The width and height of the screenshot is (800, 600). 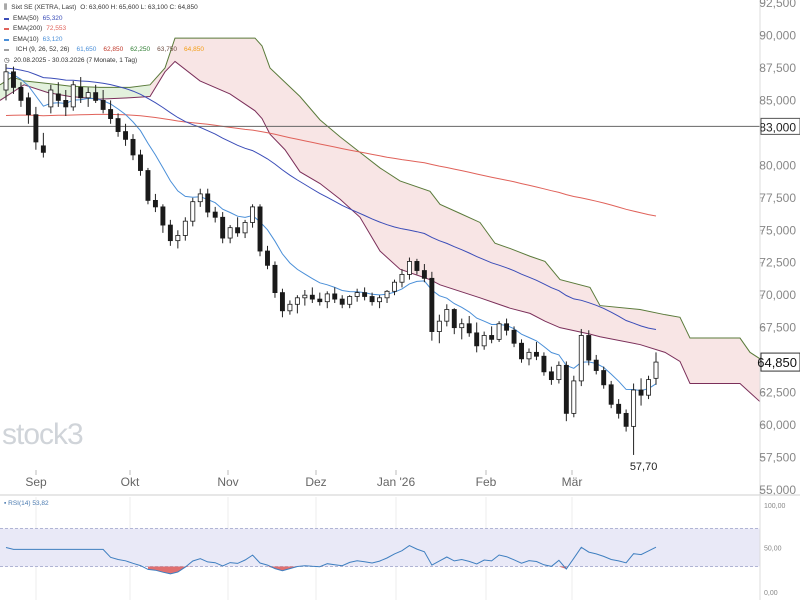 What do you see at coordinates (357, 570) in the screenshot?
I see `rsi-oversold-fill` at bounding box center [357, 570].